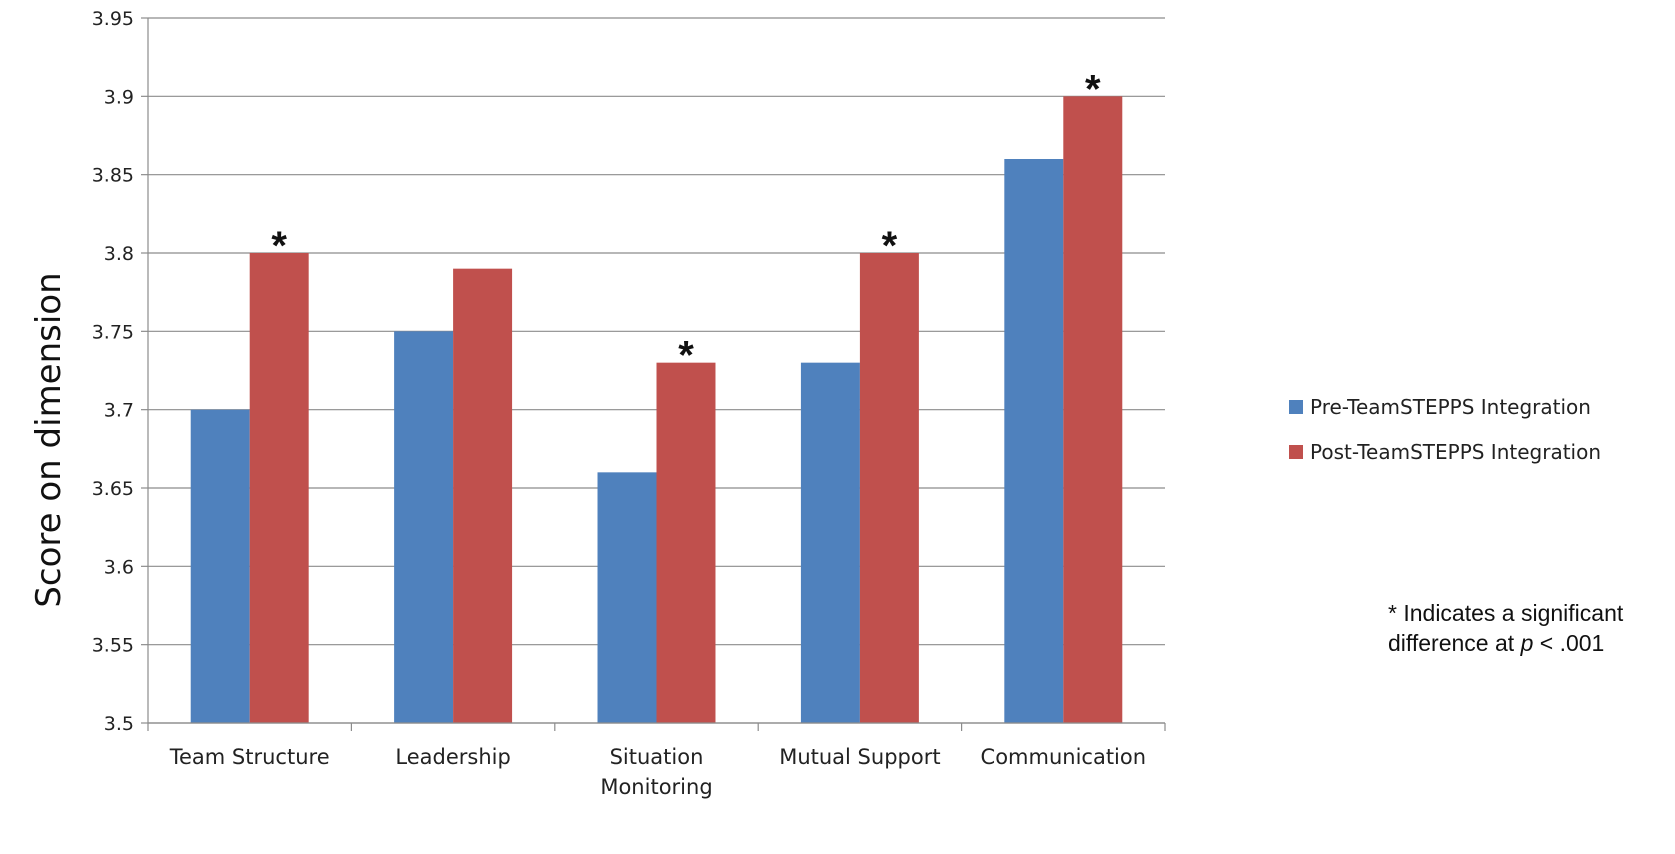  Describe the element at coordinates (859, 757) in the screenshot. I see `x-category-label: Mutual Support` at that location.